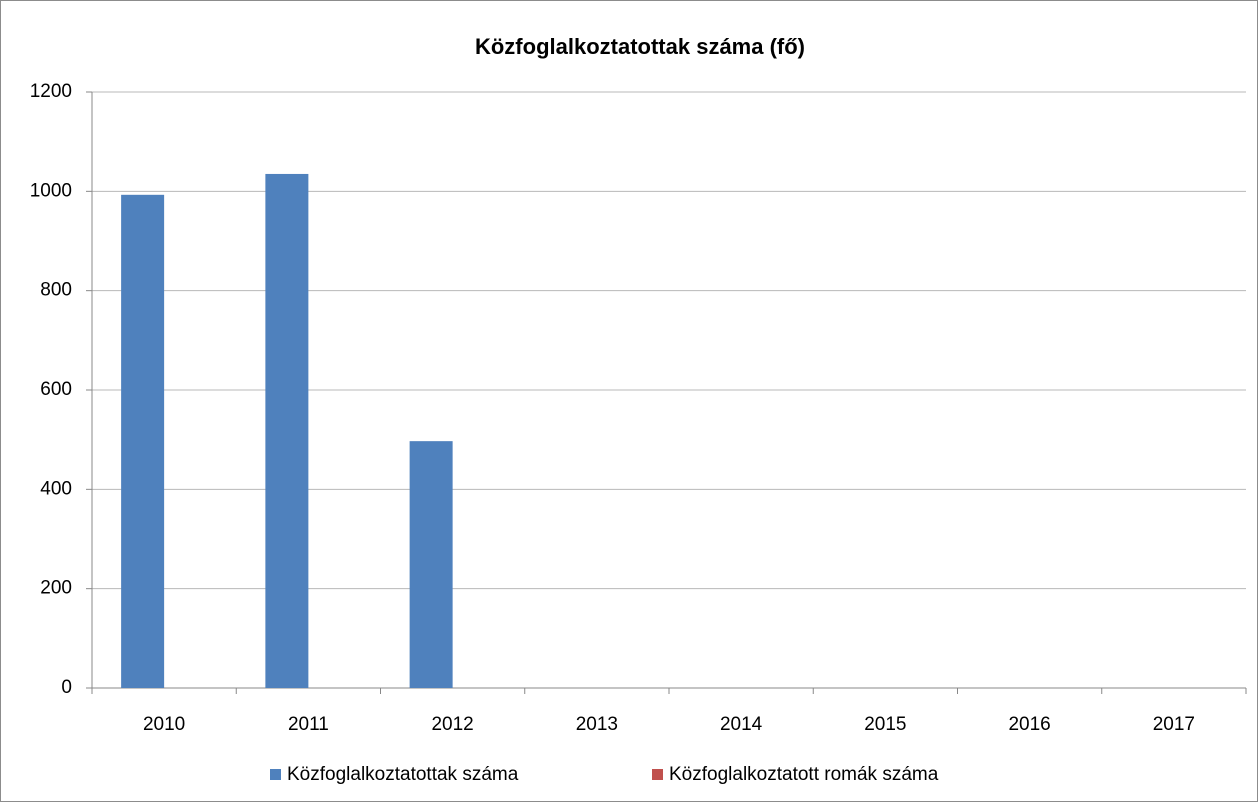 The image size is (1258, 802). What do you see at coordinates (51, 190) in the screenshot?
I see `y-tick-label: 1000` at bounding box center [51, 190].